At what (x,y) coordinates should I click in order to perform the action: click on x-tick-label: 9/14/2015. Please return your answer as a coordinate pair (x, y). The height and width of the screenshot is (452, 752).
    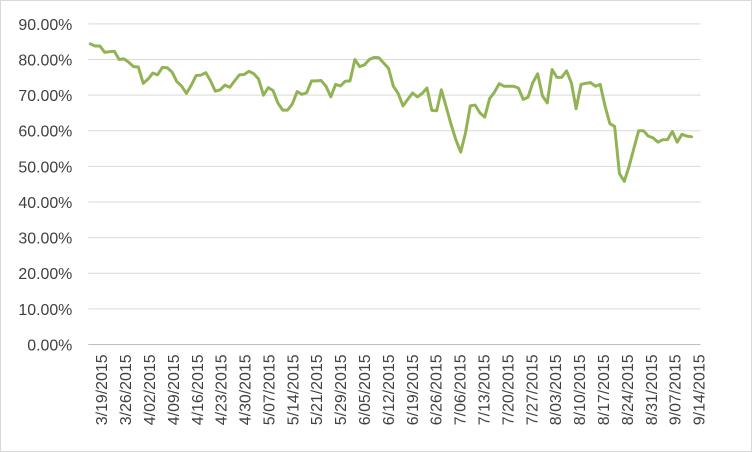
    Looking at the image, I should click on (700, 389).